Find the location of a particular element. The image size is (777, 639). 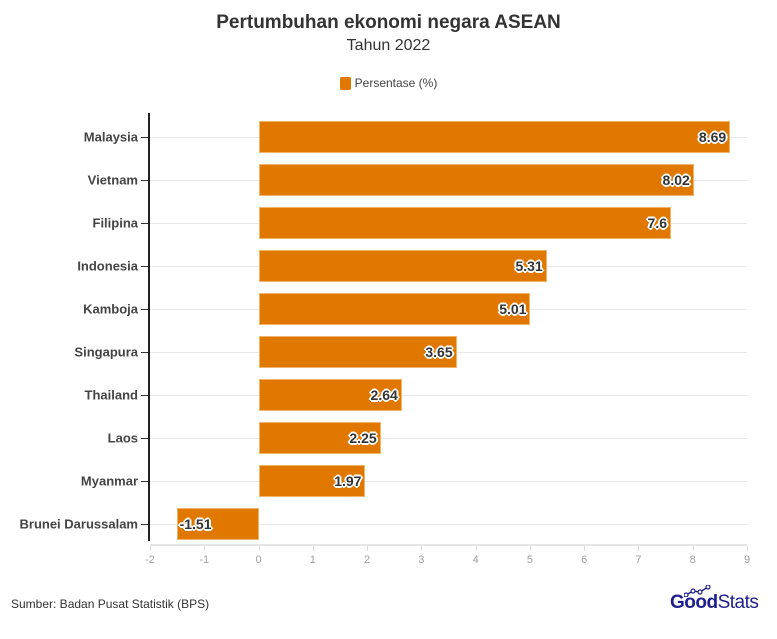

legend-swatch is located at coordinates (345, 83).